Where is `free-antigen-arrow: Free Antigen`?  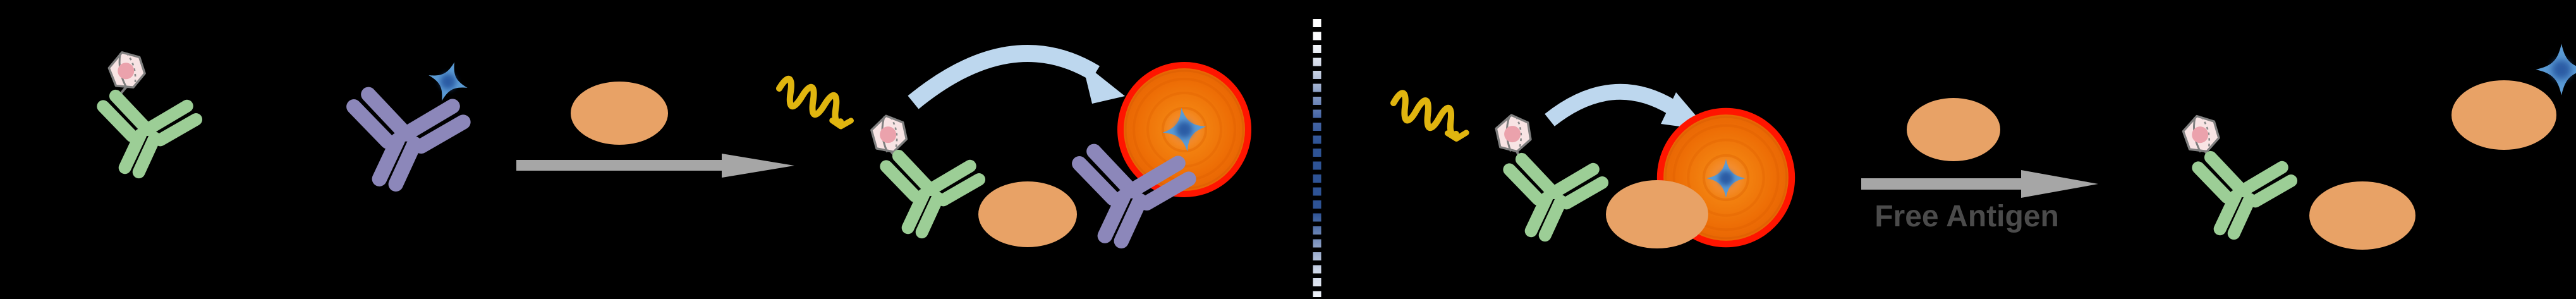
free-antigen-arrow: Free Antigen is located at coordinates (1980, 201).